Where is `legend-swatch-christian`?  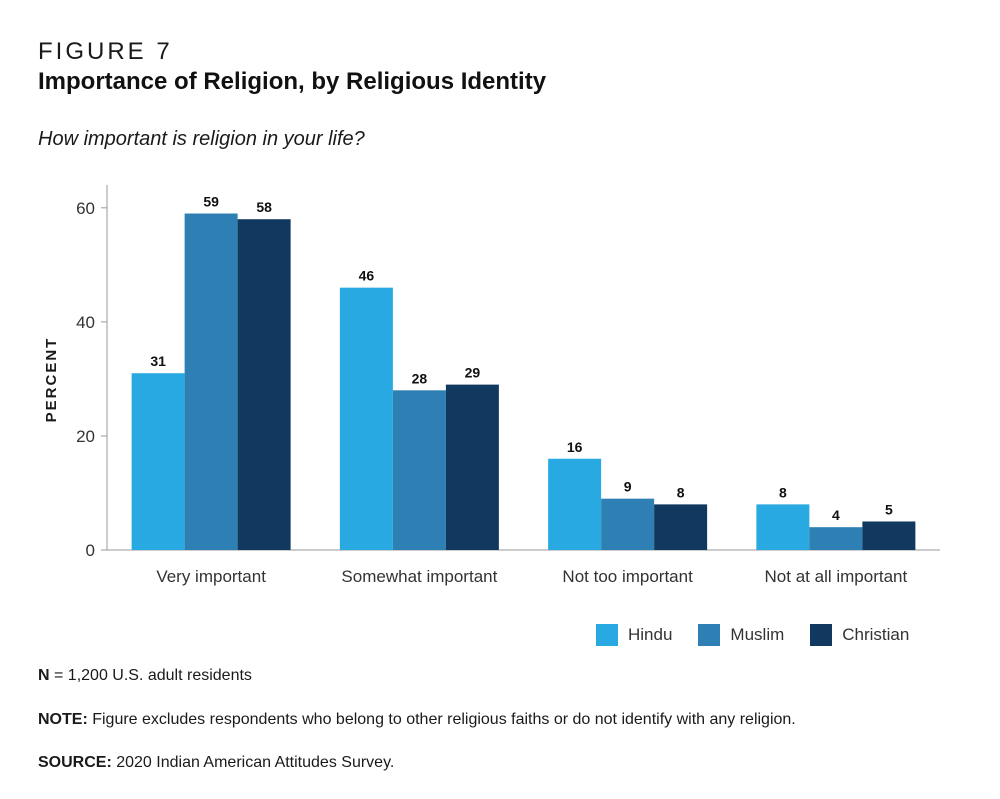 legend-swatch-christian is located at coordinates (821, 635).